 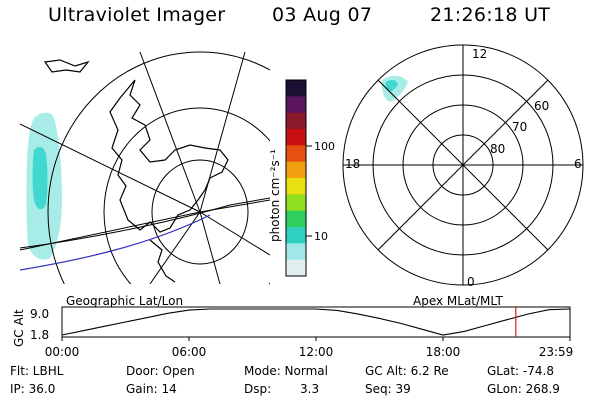 What do you see at coordinates (33, 389) in the screenshot?
I see `ip-info: IP: 36.0` at bounding box center [33, 389].